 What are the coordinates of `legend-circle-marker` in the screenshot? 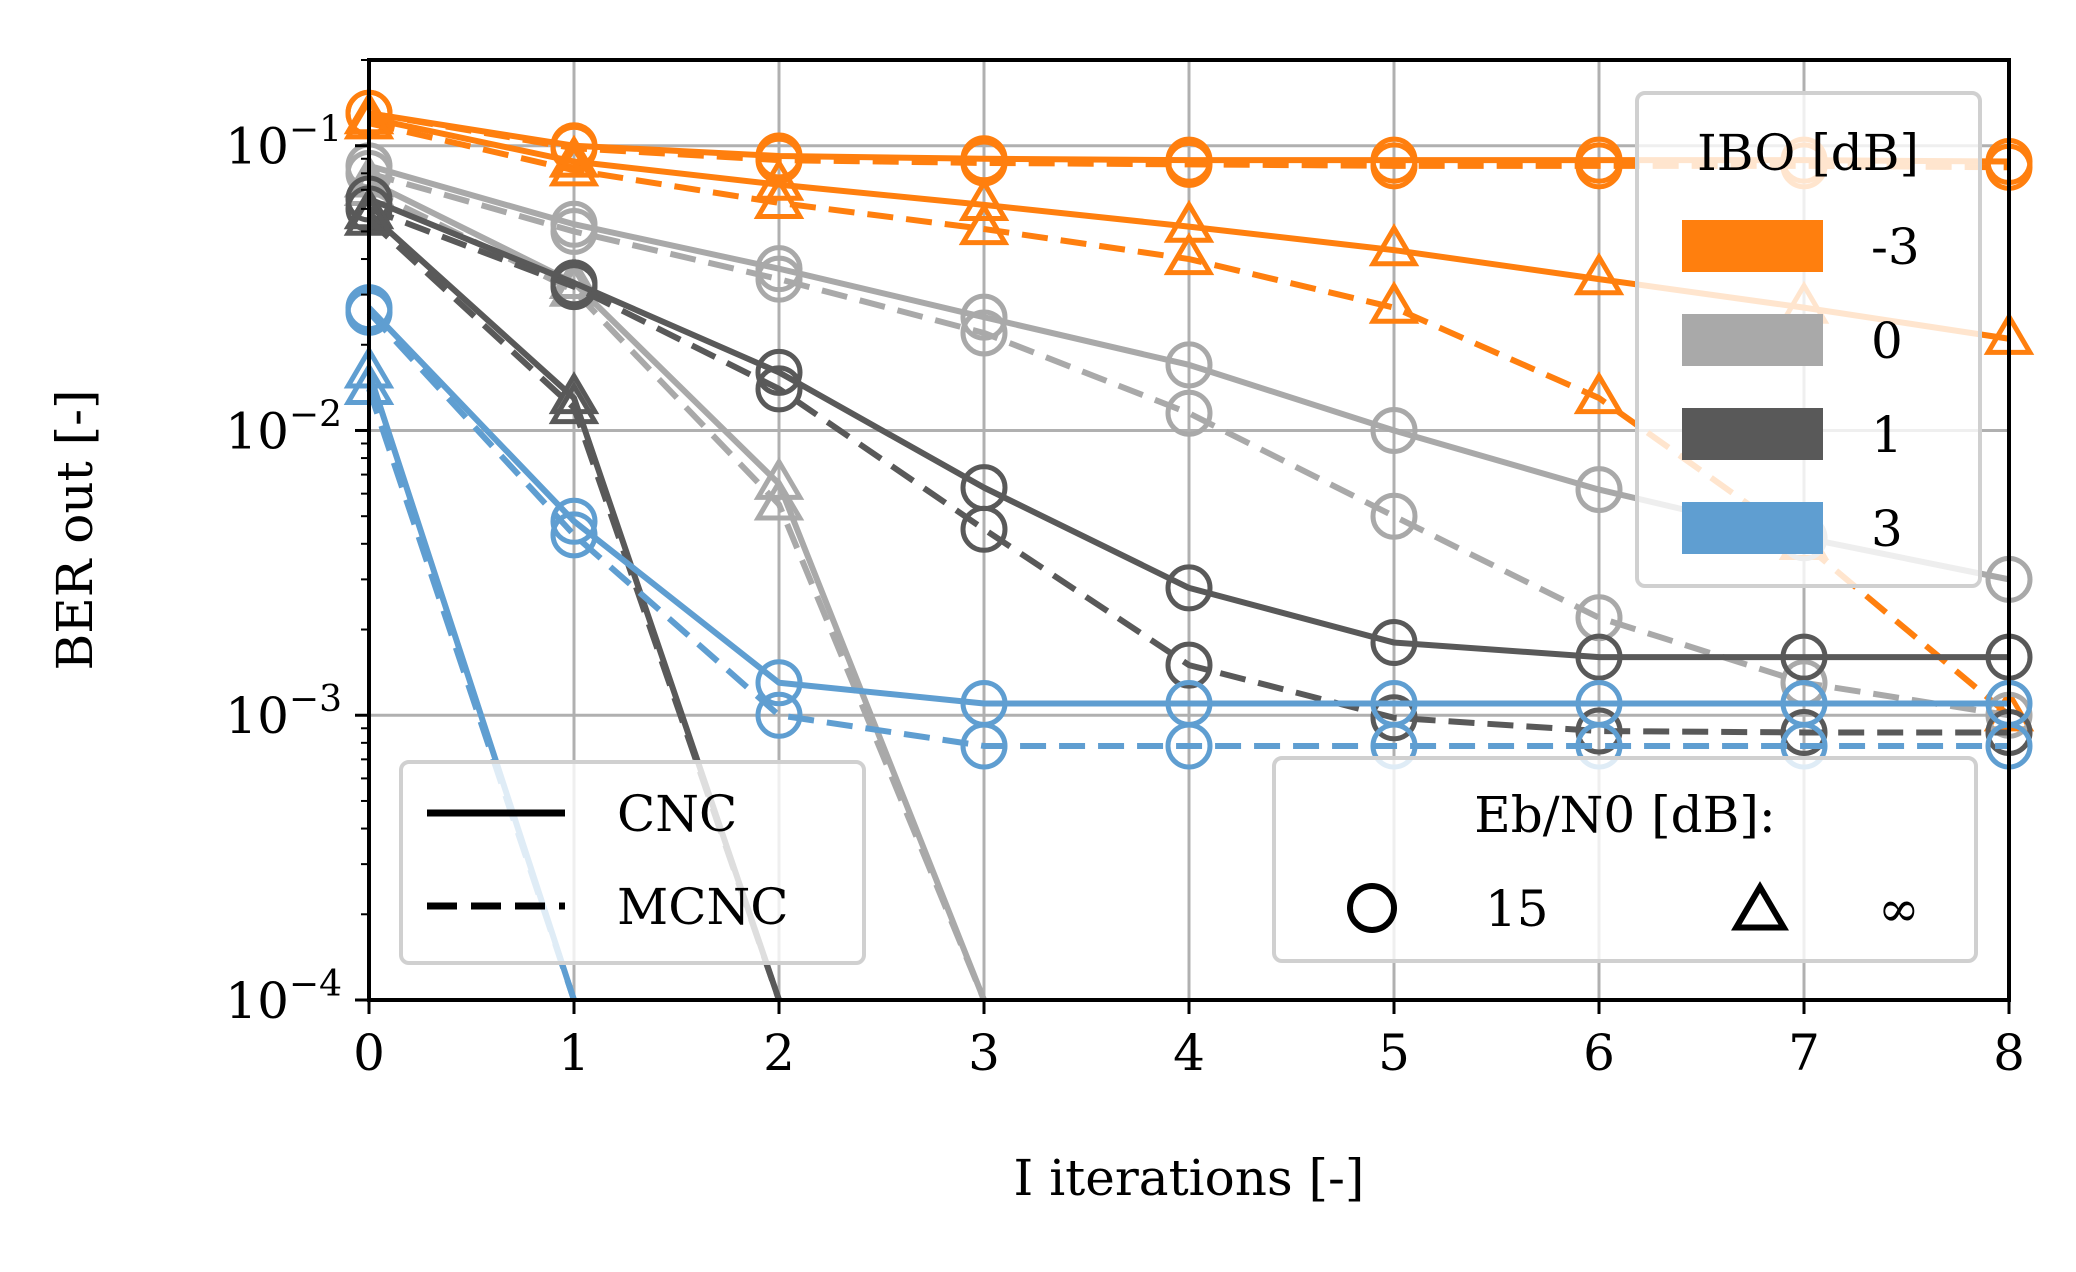 It's located at (1372, 908).